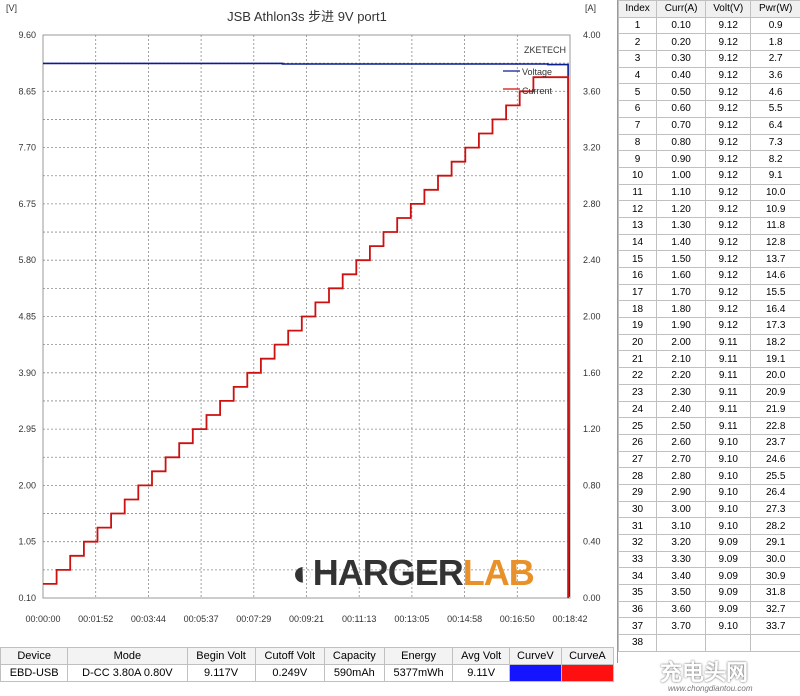  Describe the element at coordinates (535, 673) in the screenshot. I see `curve-v-color-swatch` at that location.